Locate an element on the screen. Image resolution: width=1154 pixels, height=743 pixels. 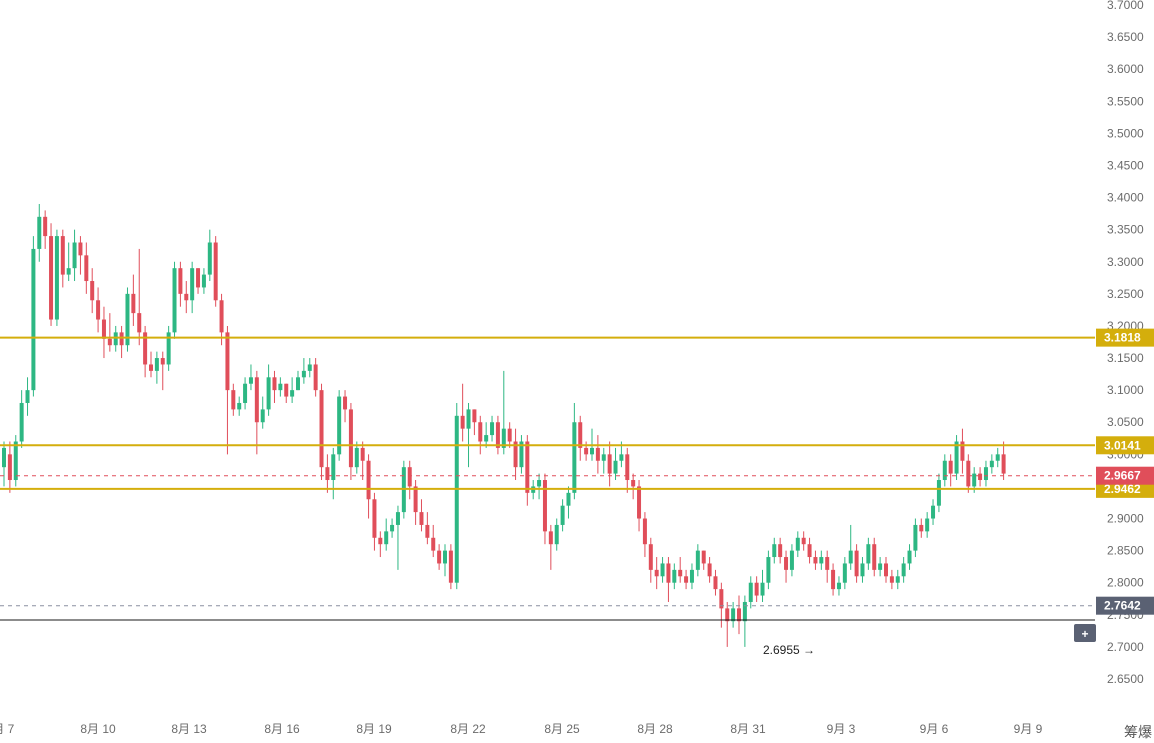
liquidation-icon: 爆 is located at coordinates (1145, 733).